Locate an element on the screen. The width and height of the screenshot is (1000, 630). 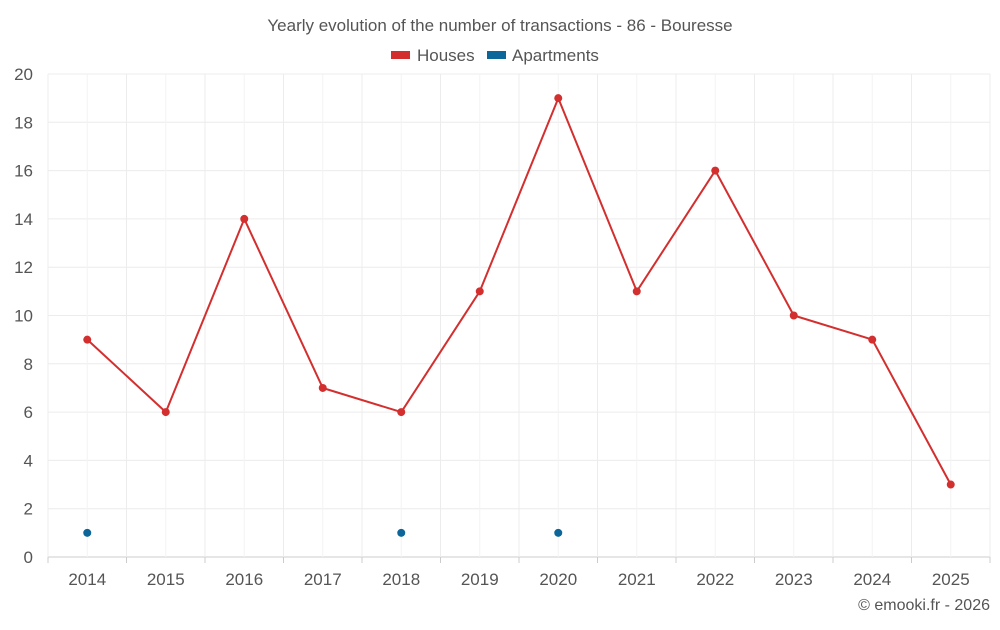
data-point-houses-2015 is located at coordinates (165, 412).